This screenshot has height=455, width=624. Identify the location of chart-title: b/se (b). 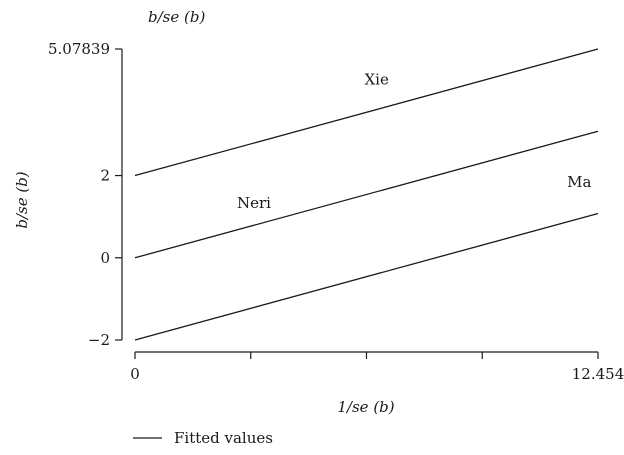
(176, 17).